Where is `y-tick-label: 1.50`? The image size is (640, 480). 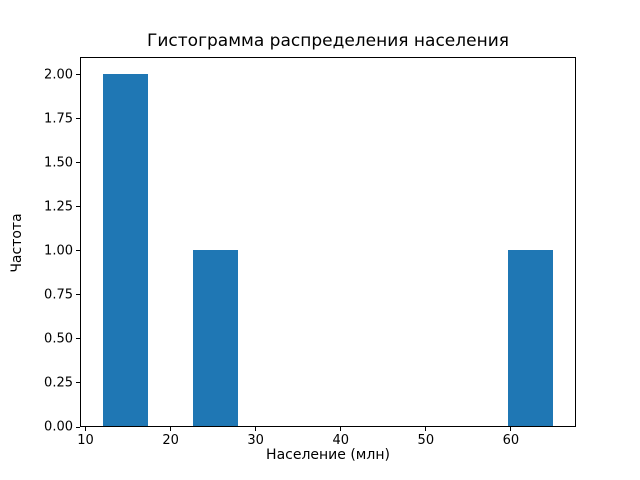
y-tick-label: 1.50 is located at coordinates (58, 163).